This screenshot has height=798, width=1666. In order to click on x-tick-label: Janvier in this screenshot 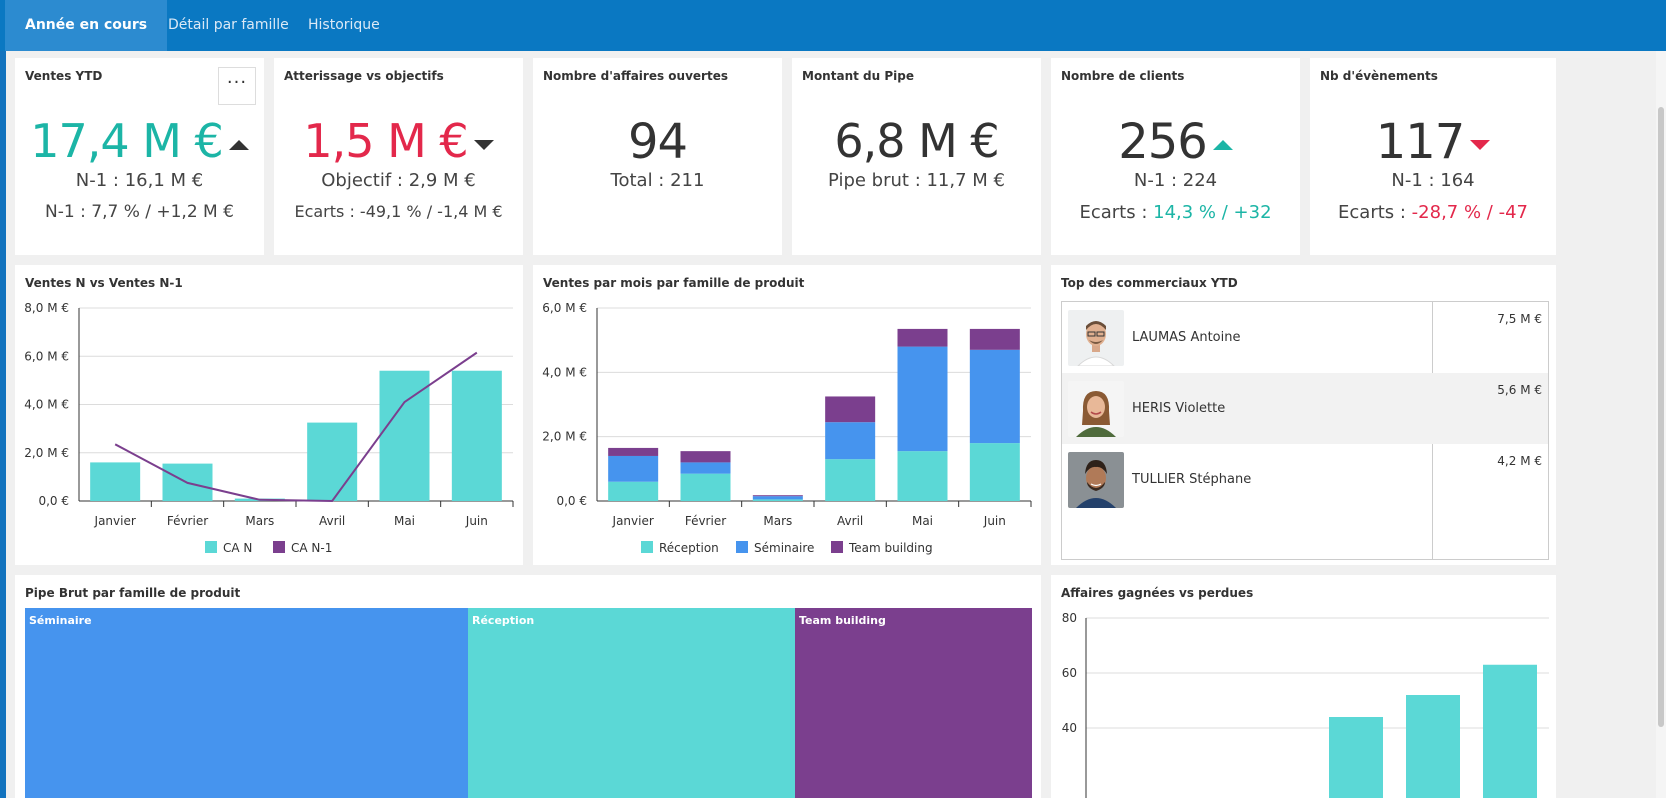, I will do `click(115, 521)`.